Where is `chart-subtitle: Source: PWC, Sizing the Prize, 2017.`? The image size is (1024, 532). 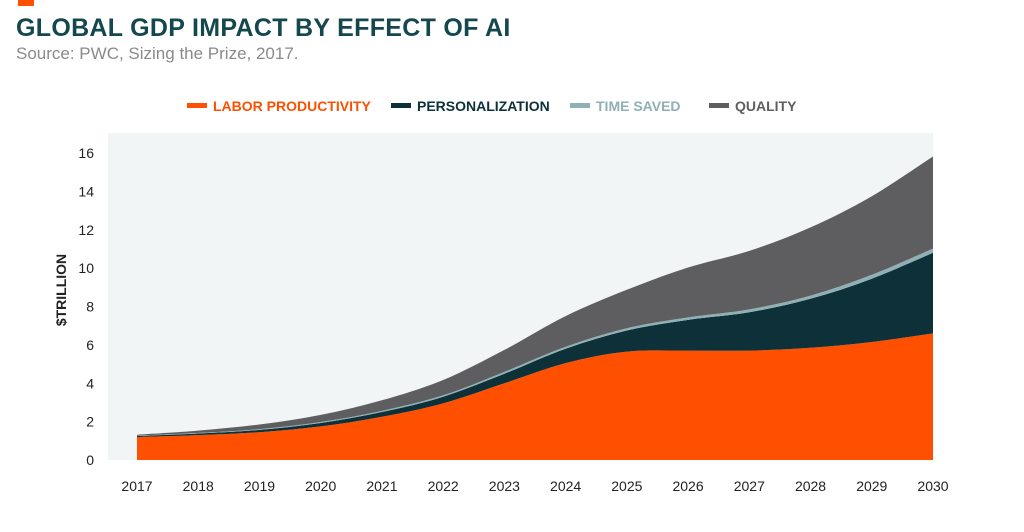
chart-subtitle: Source: PWC, Sizing the Prize, 2017. is located at coordinates (157, 53).